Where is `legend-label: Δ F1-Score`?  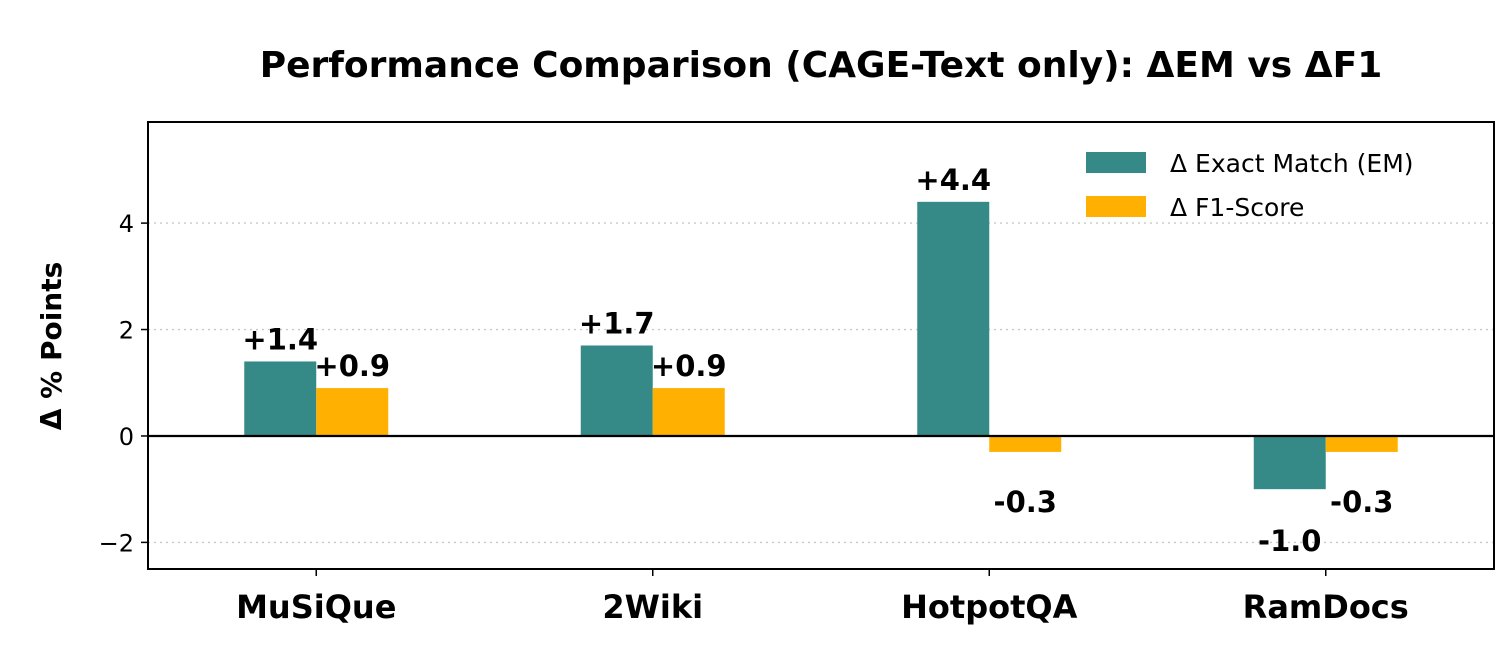 legend-label: Δ F1-Score is located at coordinates (1237, 207).